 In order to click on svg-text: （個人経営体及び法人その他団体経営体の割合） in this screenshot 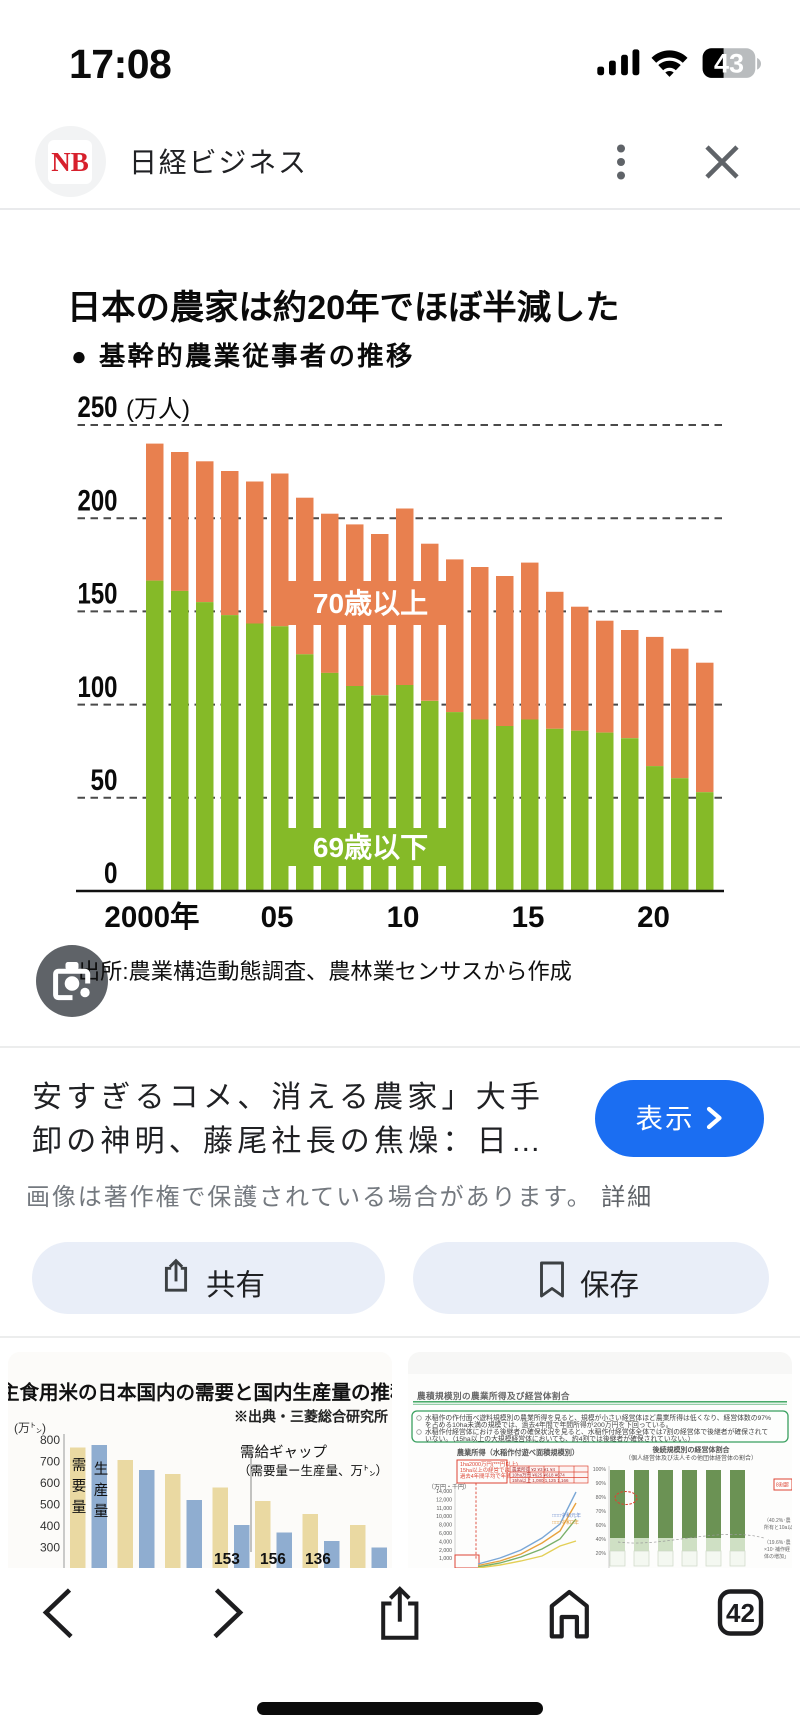, I will do `click(691, 1458)`.